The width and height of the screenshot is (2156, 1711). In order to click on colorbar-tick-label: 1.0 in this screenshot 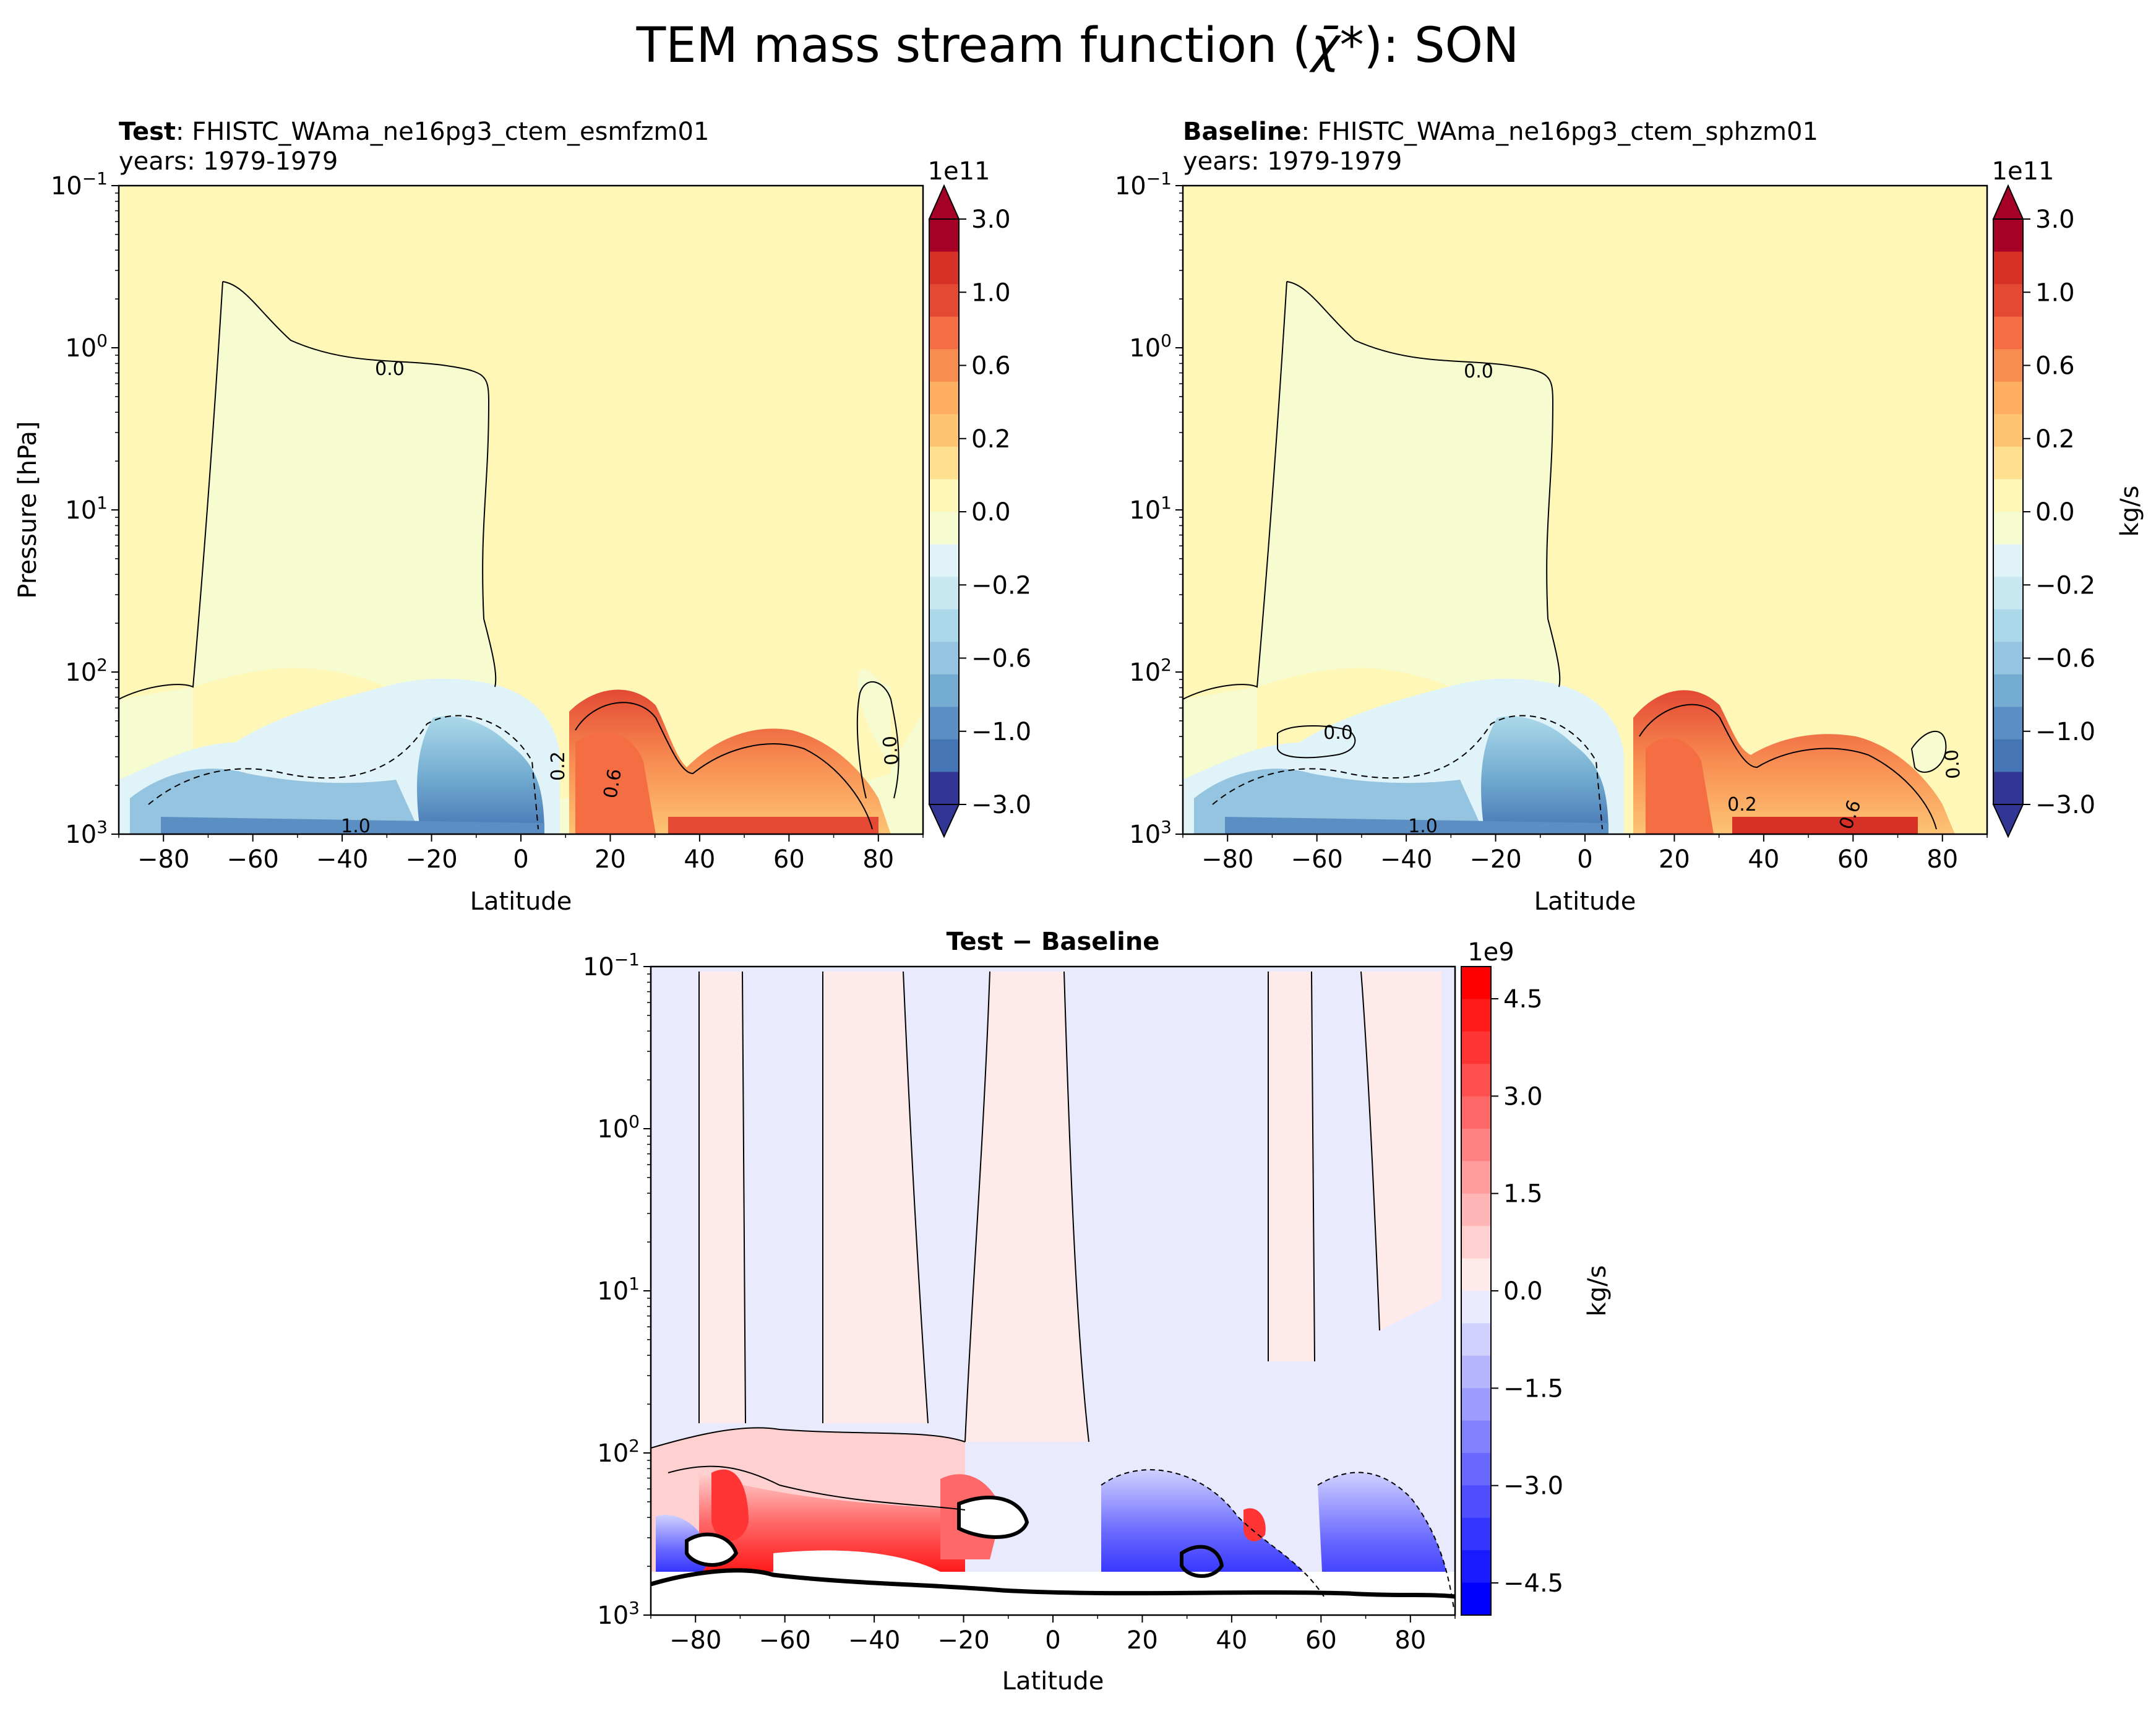, I will do `click(2055, 292)`.